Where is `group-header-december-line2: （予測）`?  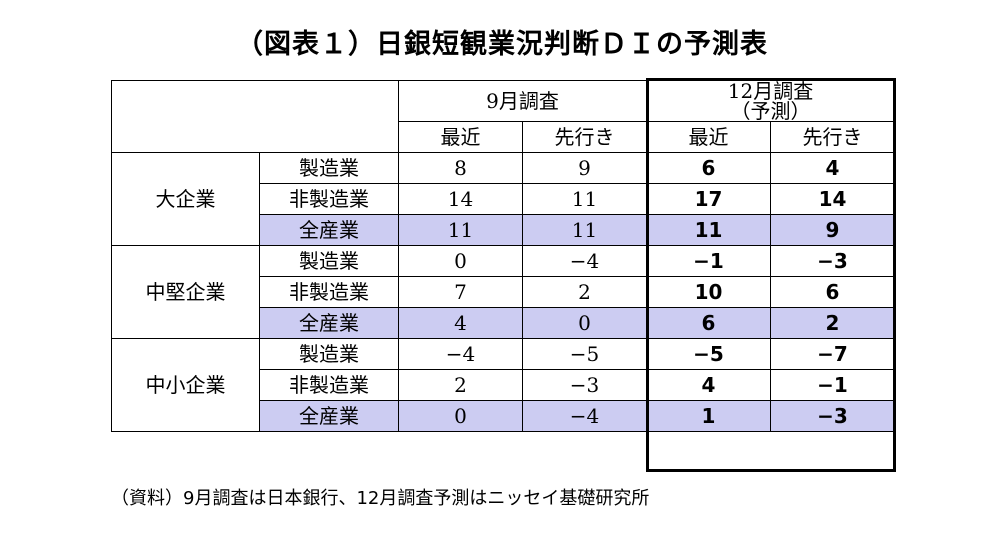 group-header-december-line2: （予測） is located at coordinates (770, 110).